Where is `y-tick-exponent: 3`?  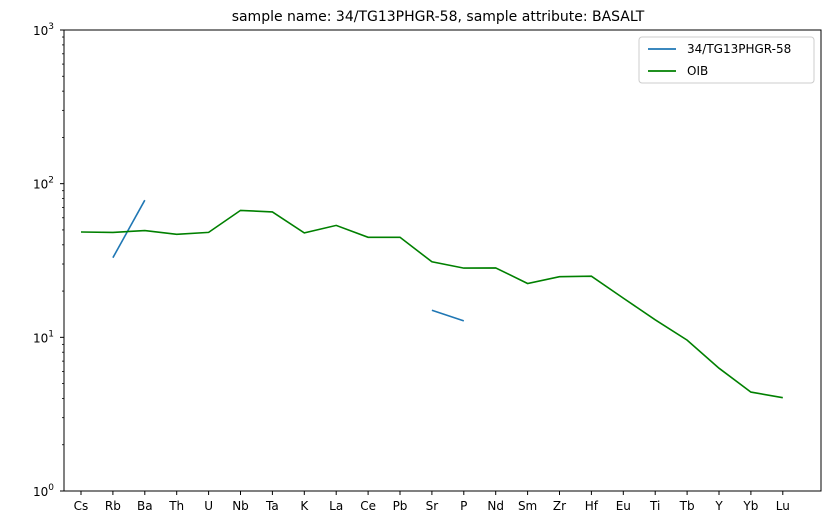 y-tick-exponent: 3 is located at coordinates (51, 27).